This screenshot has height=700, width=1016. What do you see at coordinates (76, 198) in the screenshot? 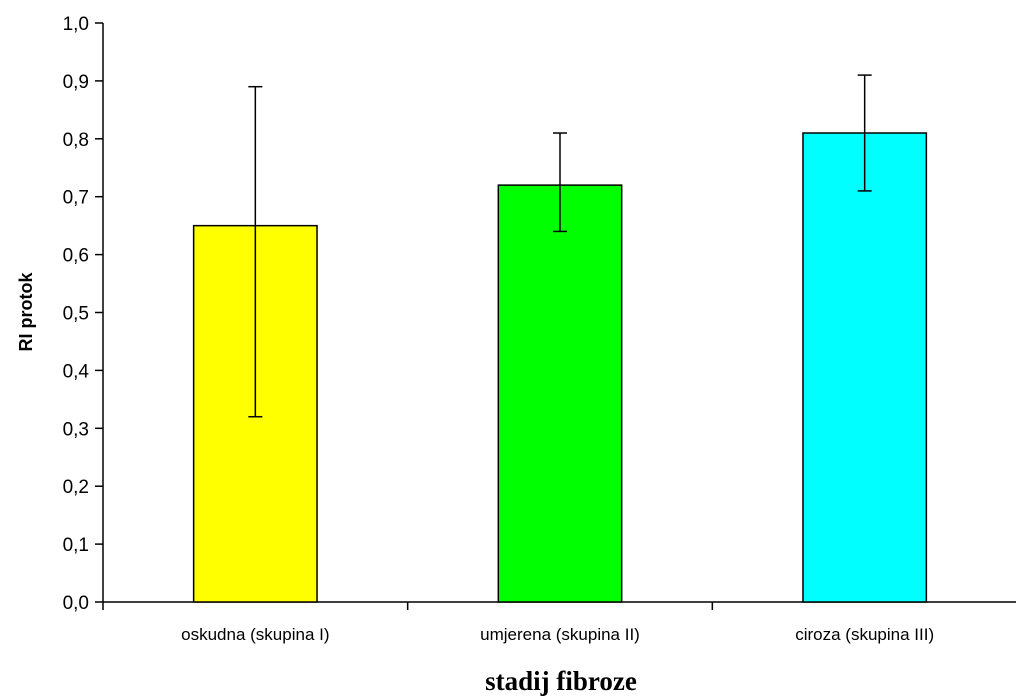
I see `y-tick-label: 0,7` at bounding box center [76, 198].